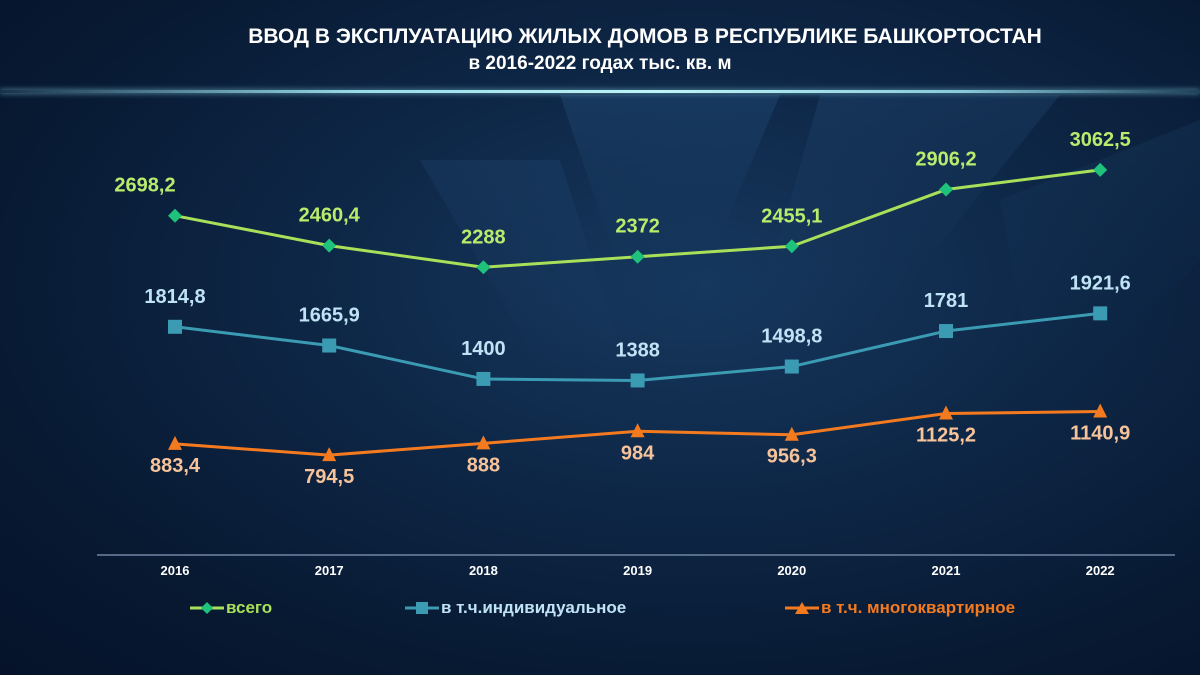 Image resolution: width=1200 pixels, height=675 pixels. Describe the element at coordinates (791, 570) in the screenshot. I see `x-tick-label: 2020` at that location.